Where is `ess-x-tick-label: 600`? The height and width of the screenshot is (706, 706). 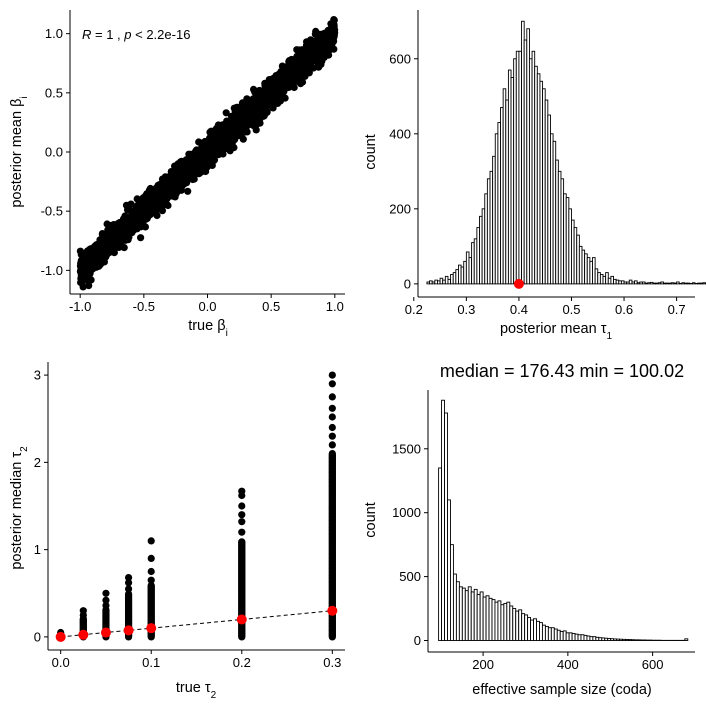
ess-x-tick-label: 600 is located at coordinates (653, 664).